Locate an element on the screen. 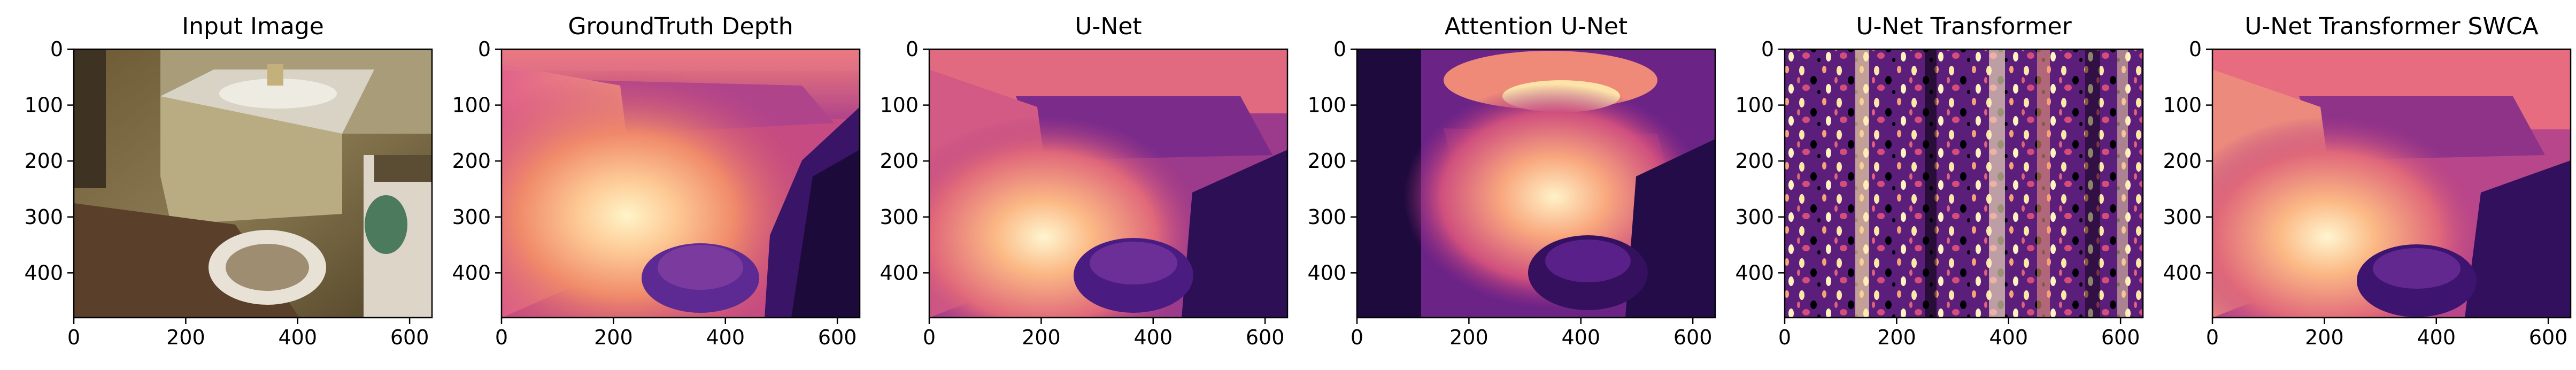 The width and height of the screenshot is (2576, 370). panel-title: U-Net Transformer SWCA is located at coordinates (2392, 26).